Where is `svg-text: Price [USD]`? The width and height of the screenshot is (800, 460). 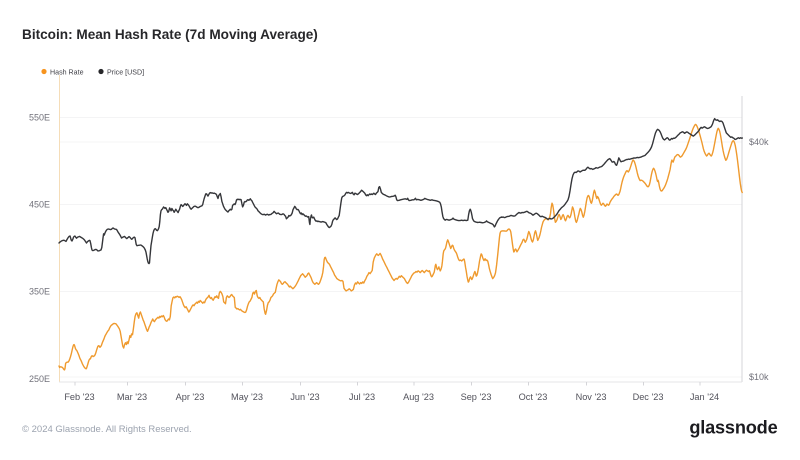 svg-text: Price [USD] is located at coordinates (125, 72).